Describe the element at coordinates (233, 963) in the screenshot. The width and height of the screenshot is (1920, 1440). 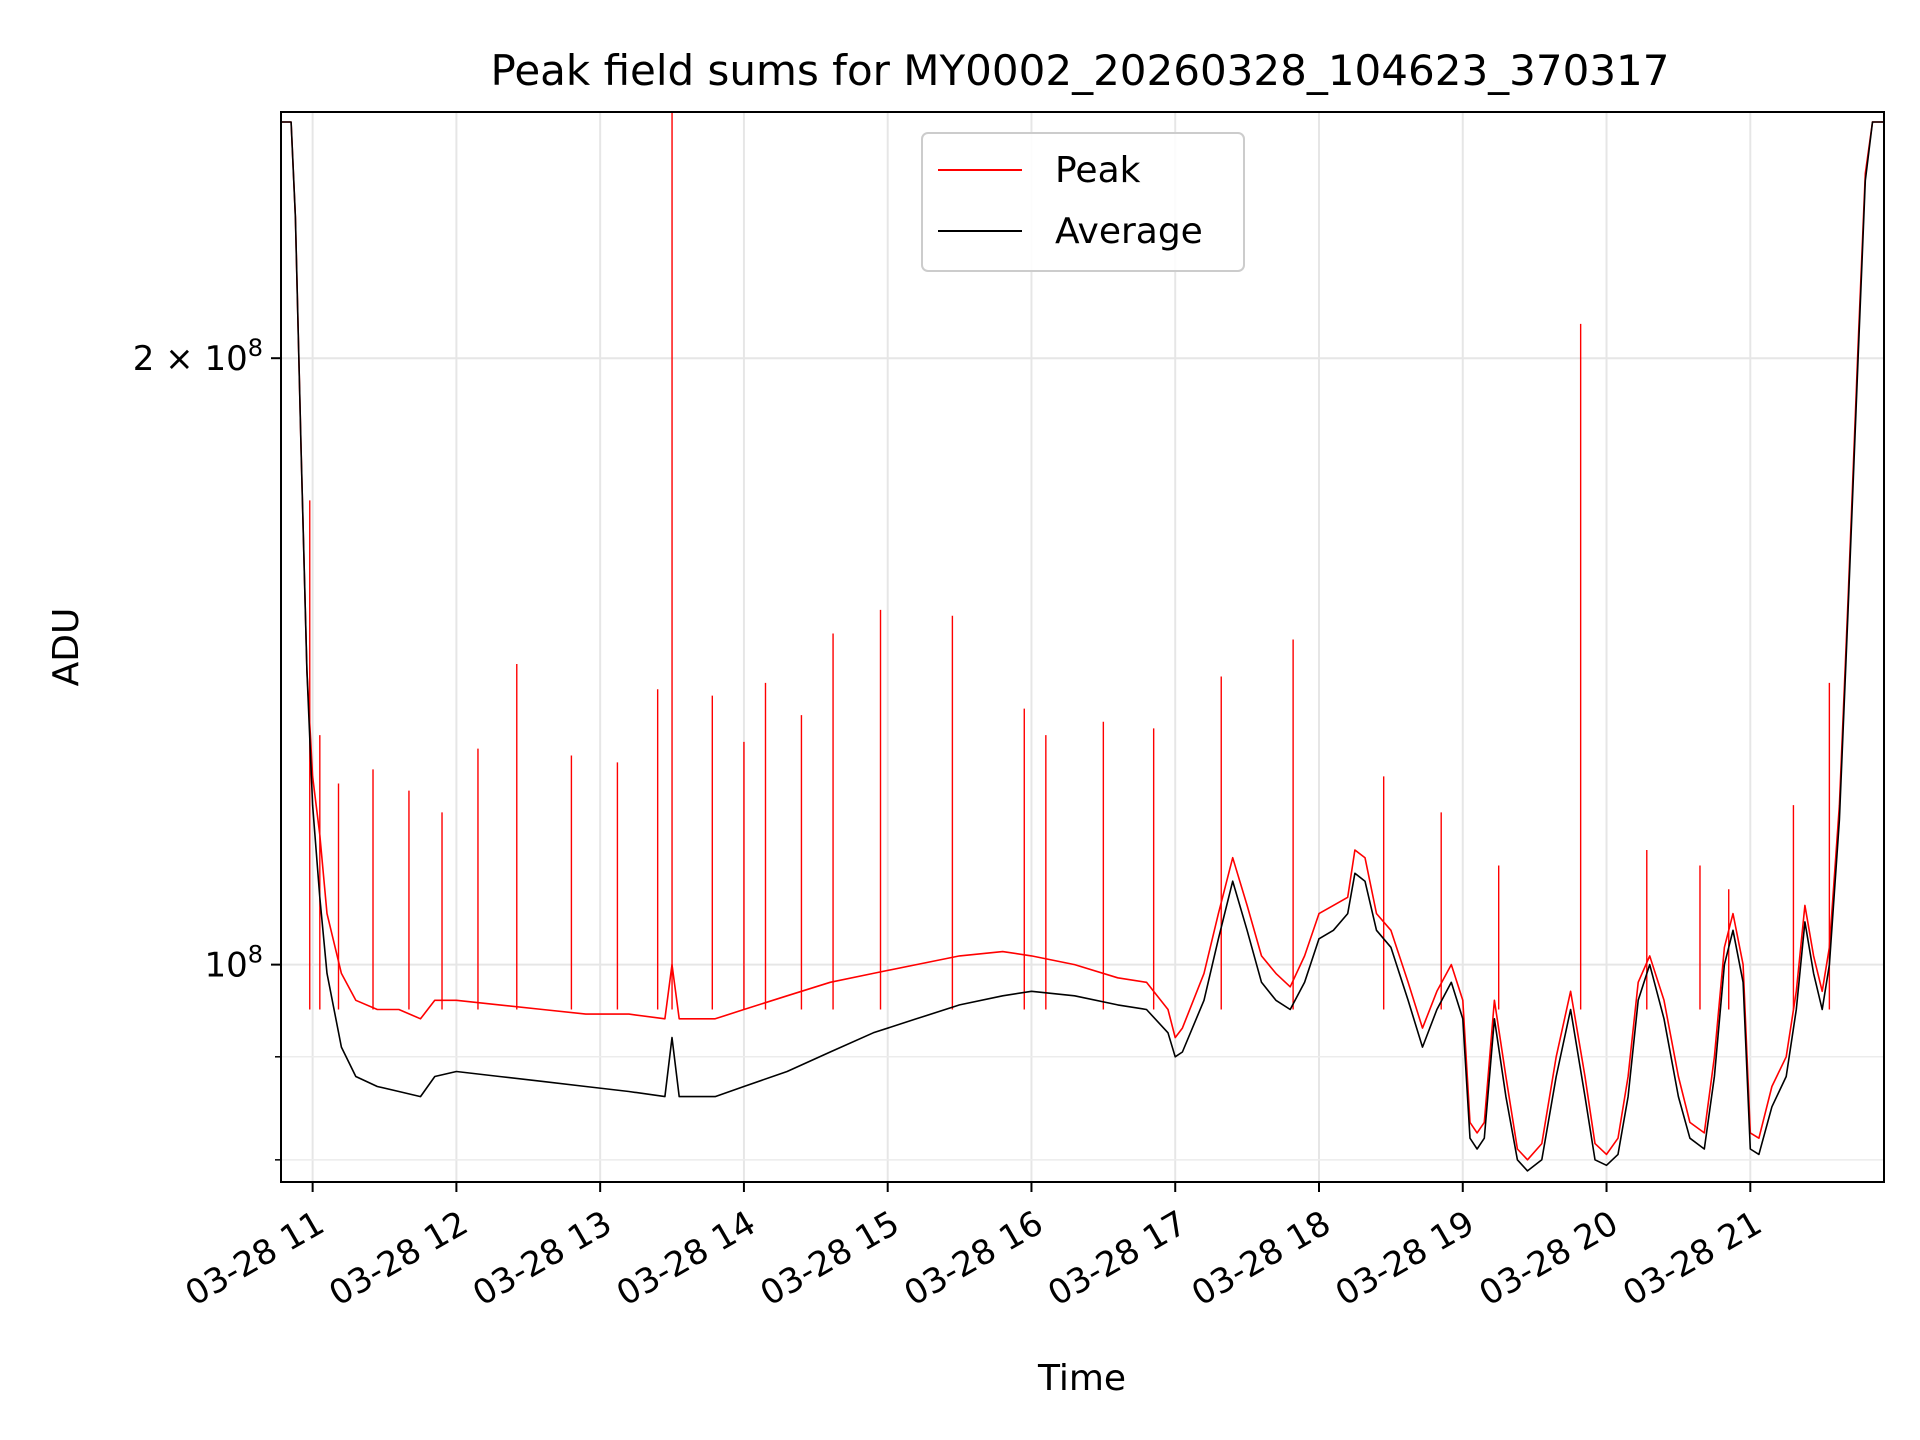
I see `y-tick-label: 108` at that location.